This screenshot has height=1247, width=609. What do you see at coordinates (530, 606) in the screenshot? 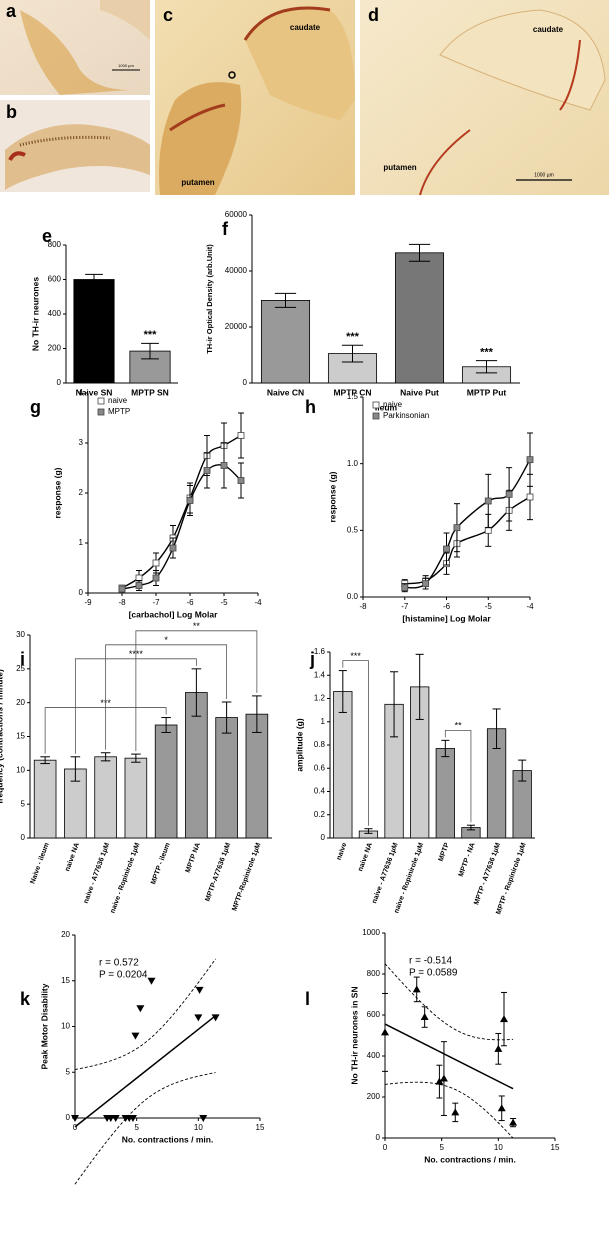
I see `x-tick-label: -4` at bounding box center [530, 606].